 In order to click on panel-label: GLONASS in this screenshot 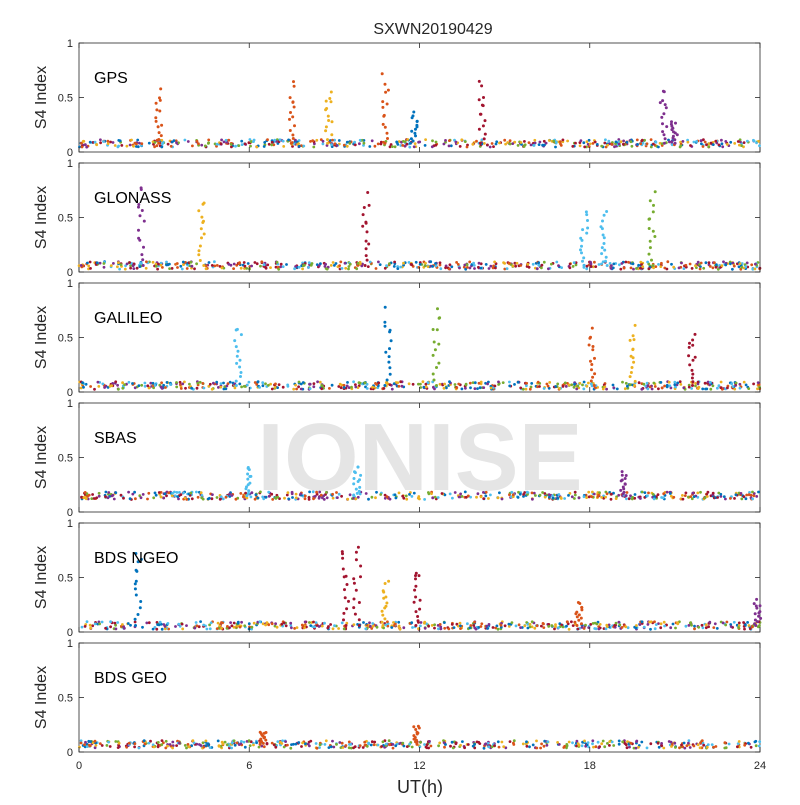, I will do `click(132, 198)`.